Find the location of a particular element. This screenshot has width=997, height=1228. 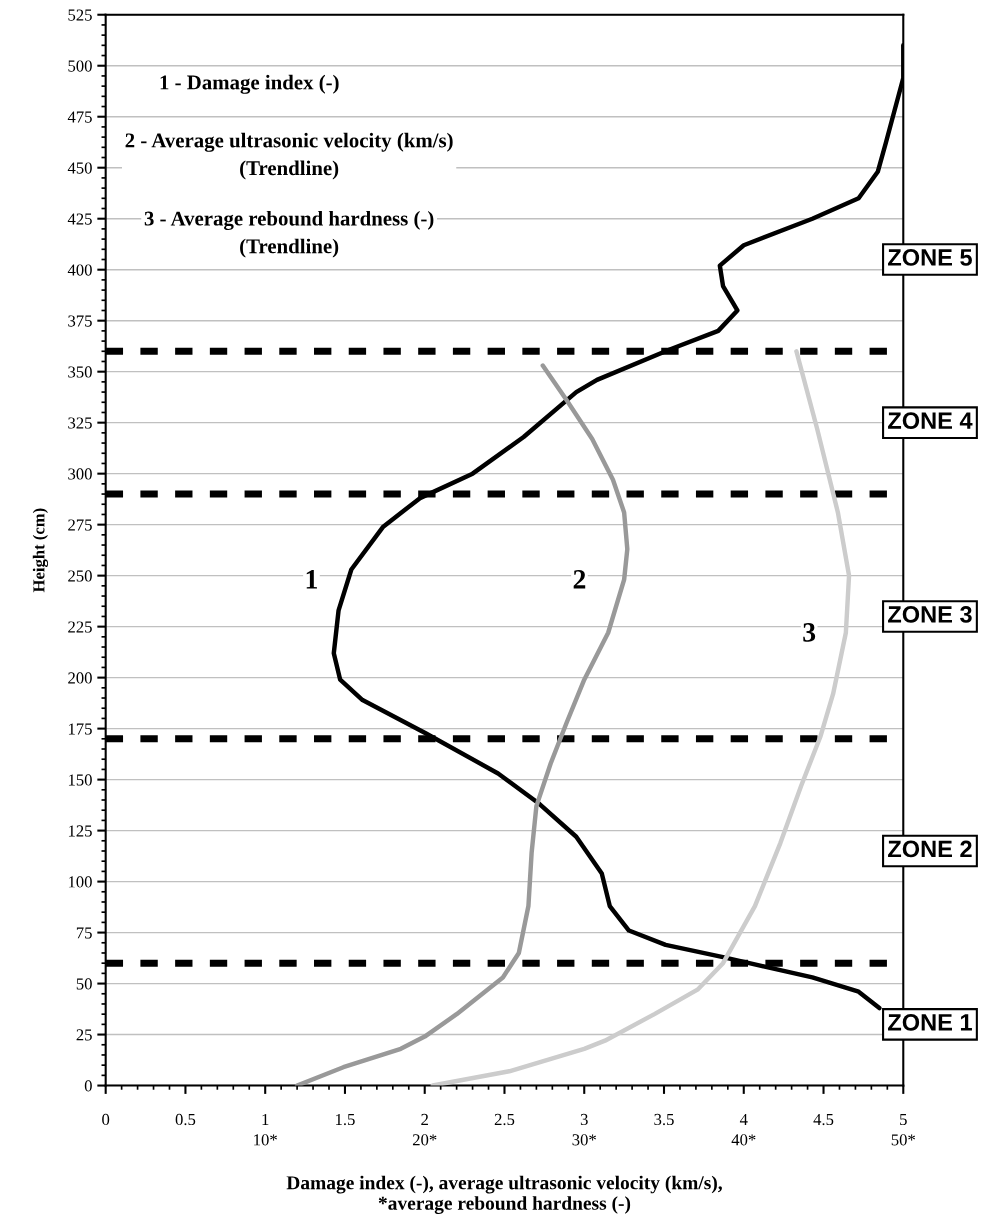

y-tick-label: 500 is located at coordinates (80, 66).